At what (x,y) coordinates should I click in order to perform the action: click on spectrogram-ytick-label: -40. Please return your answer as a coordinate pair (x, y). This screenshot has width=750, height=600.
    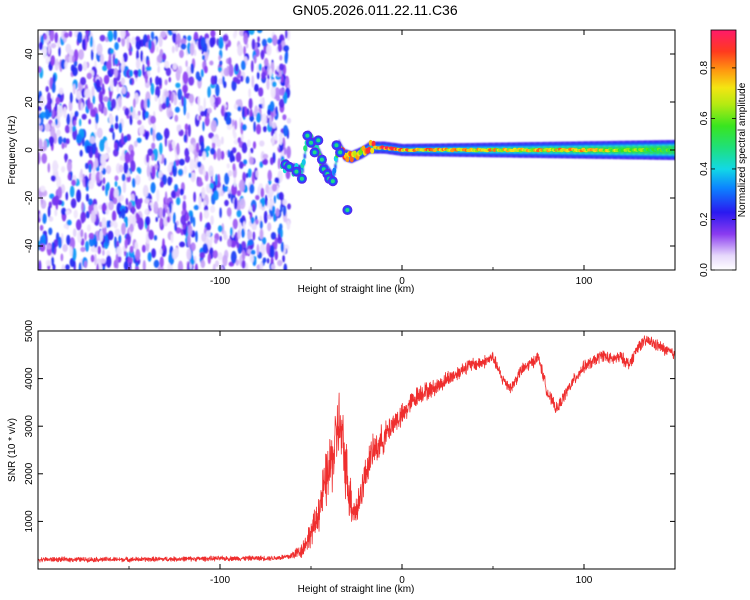
    Looking at the image, I should click on (29, 245).